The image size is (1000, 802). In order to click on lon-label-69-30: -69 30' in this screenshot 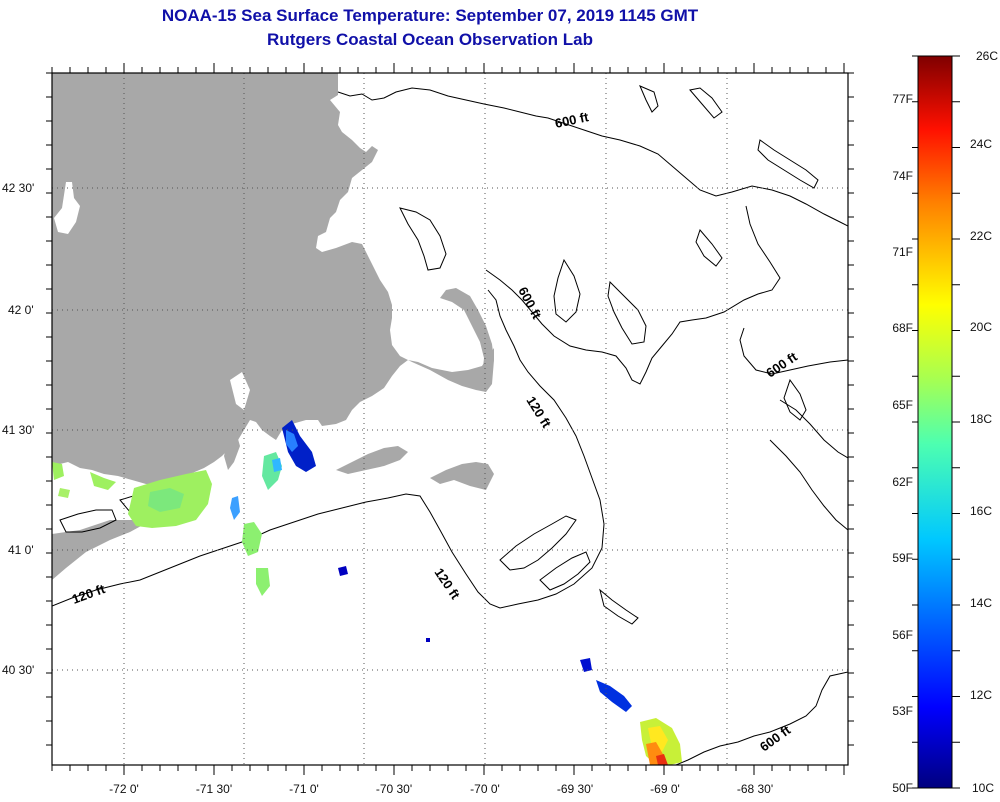, I will do `click(575, 789)`.